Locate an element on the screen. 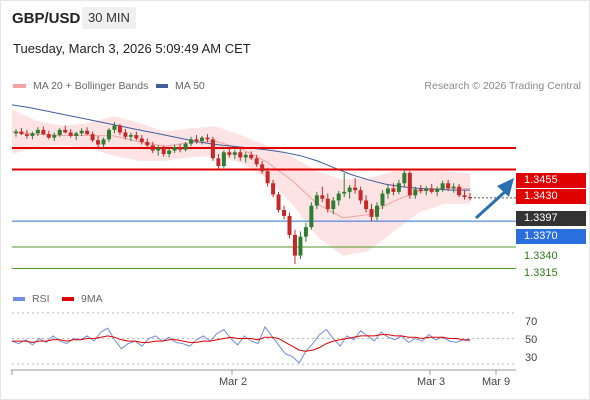 The height and width of the screenshot is (400, 590). x-label-mar2: Mar 2 is located at coordinates (233, 382).